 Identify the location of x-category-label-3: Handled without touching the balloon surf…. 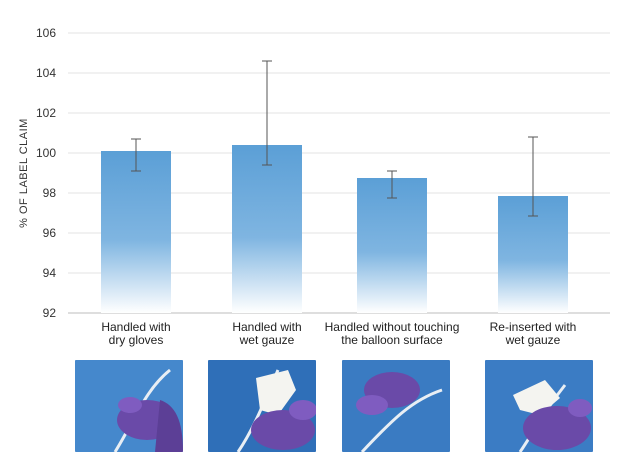
(392, 333).